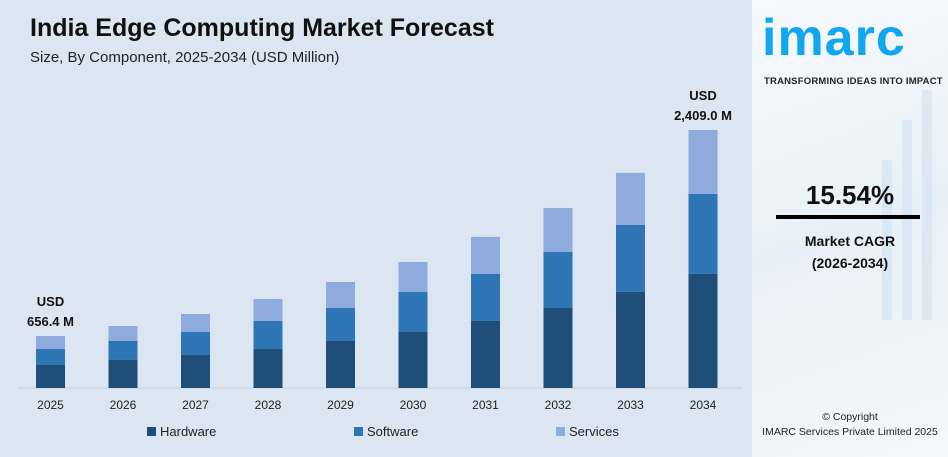  I want to click on legend-hardware: Hardware, so click(181, 431).